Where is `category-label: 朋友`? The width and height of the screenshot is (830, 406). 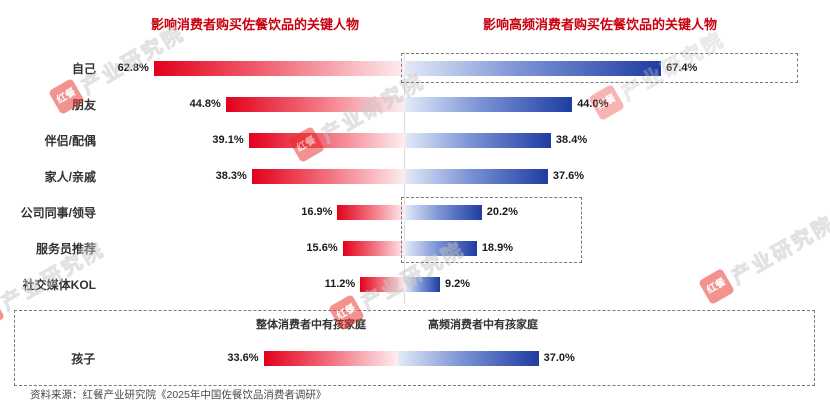 category-label: 朋友 is located at coordinates (83, 104).